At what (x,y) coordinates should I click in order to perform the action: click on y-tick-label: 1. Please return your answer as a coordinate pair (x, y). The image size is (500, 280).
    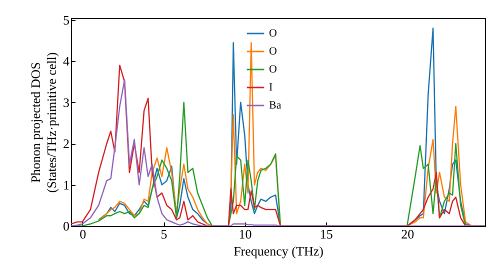
    Looking at the image, I should click on (66, 184).